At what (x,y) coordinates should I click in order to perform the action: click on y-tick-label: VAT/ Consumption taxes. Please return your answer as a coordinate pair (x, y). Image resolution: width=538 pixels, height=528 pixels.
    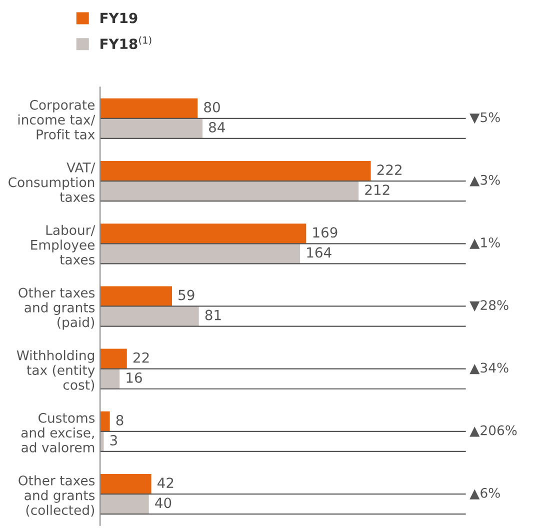
    Looking at the image, I should click on (52, 182).